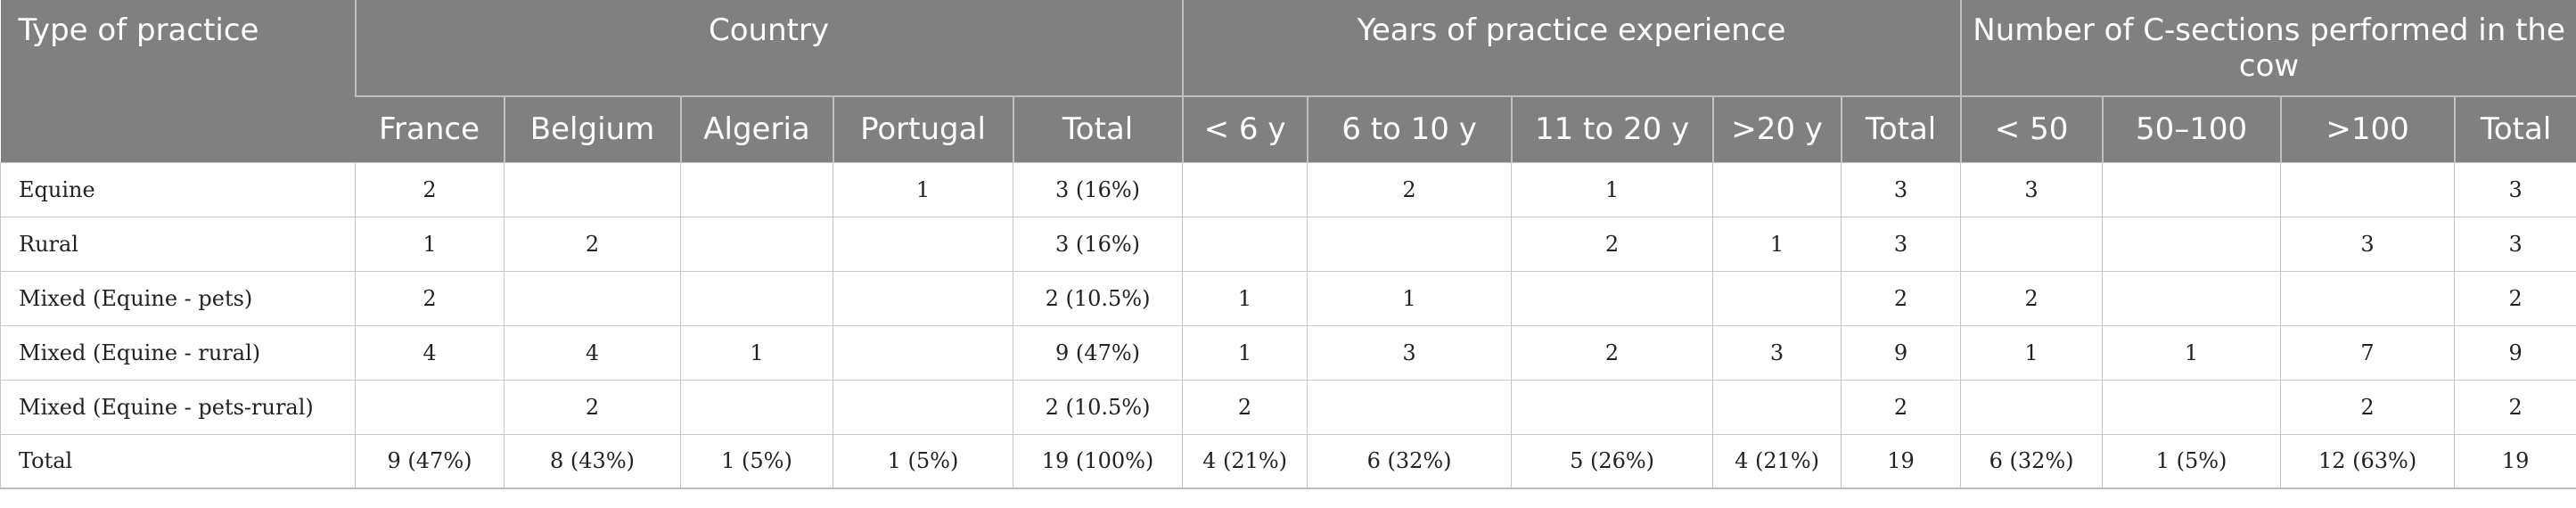  I want to click on col-header-algeria: Algeria, so click(756, 128).